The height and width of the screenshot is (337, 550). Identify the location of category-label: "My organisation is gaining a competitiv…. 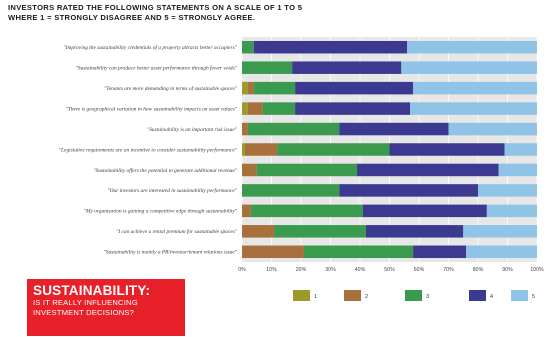
(161, 212).